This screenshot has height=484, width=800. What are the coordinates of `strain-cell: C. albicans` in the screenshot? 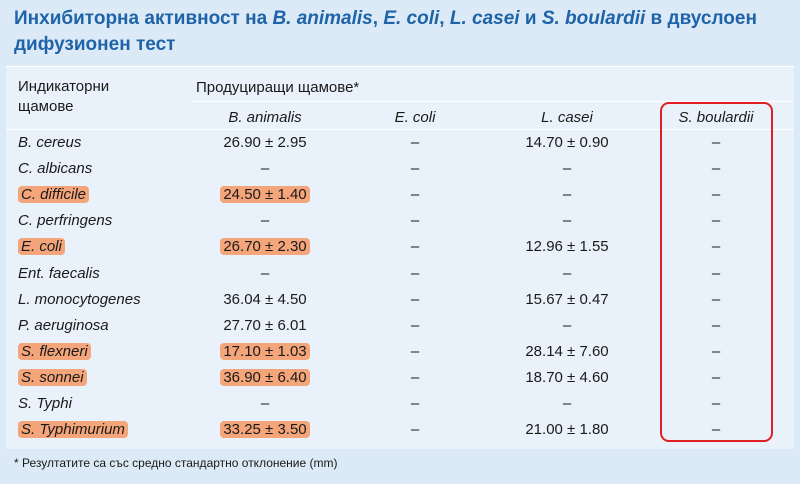 It's located at (55, 168).